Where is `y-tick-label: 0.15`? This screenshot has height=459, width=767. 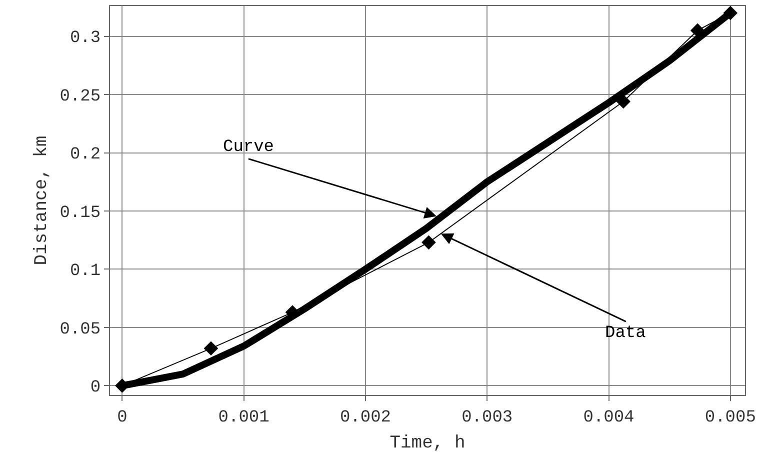 y-tick-label: 0.15 is located at coordinates (80, 213).